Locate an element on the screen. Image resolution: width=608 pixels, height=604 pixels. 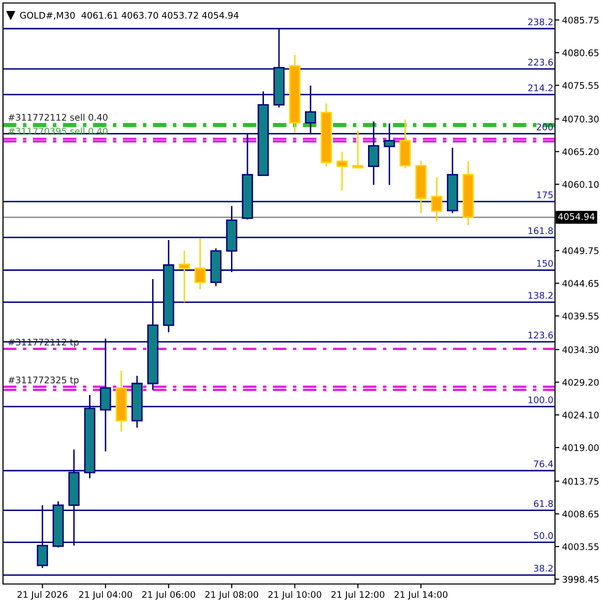
y-tick-label: 4080.65 is located at coordinates (580, 52).